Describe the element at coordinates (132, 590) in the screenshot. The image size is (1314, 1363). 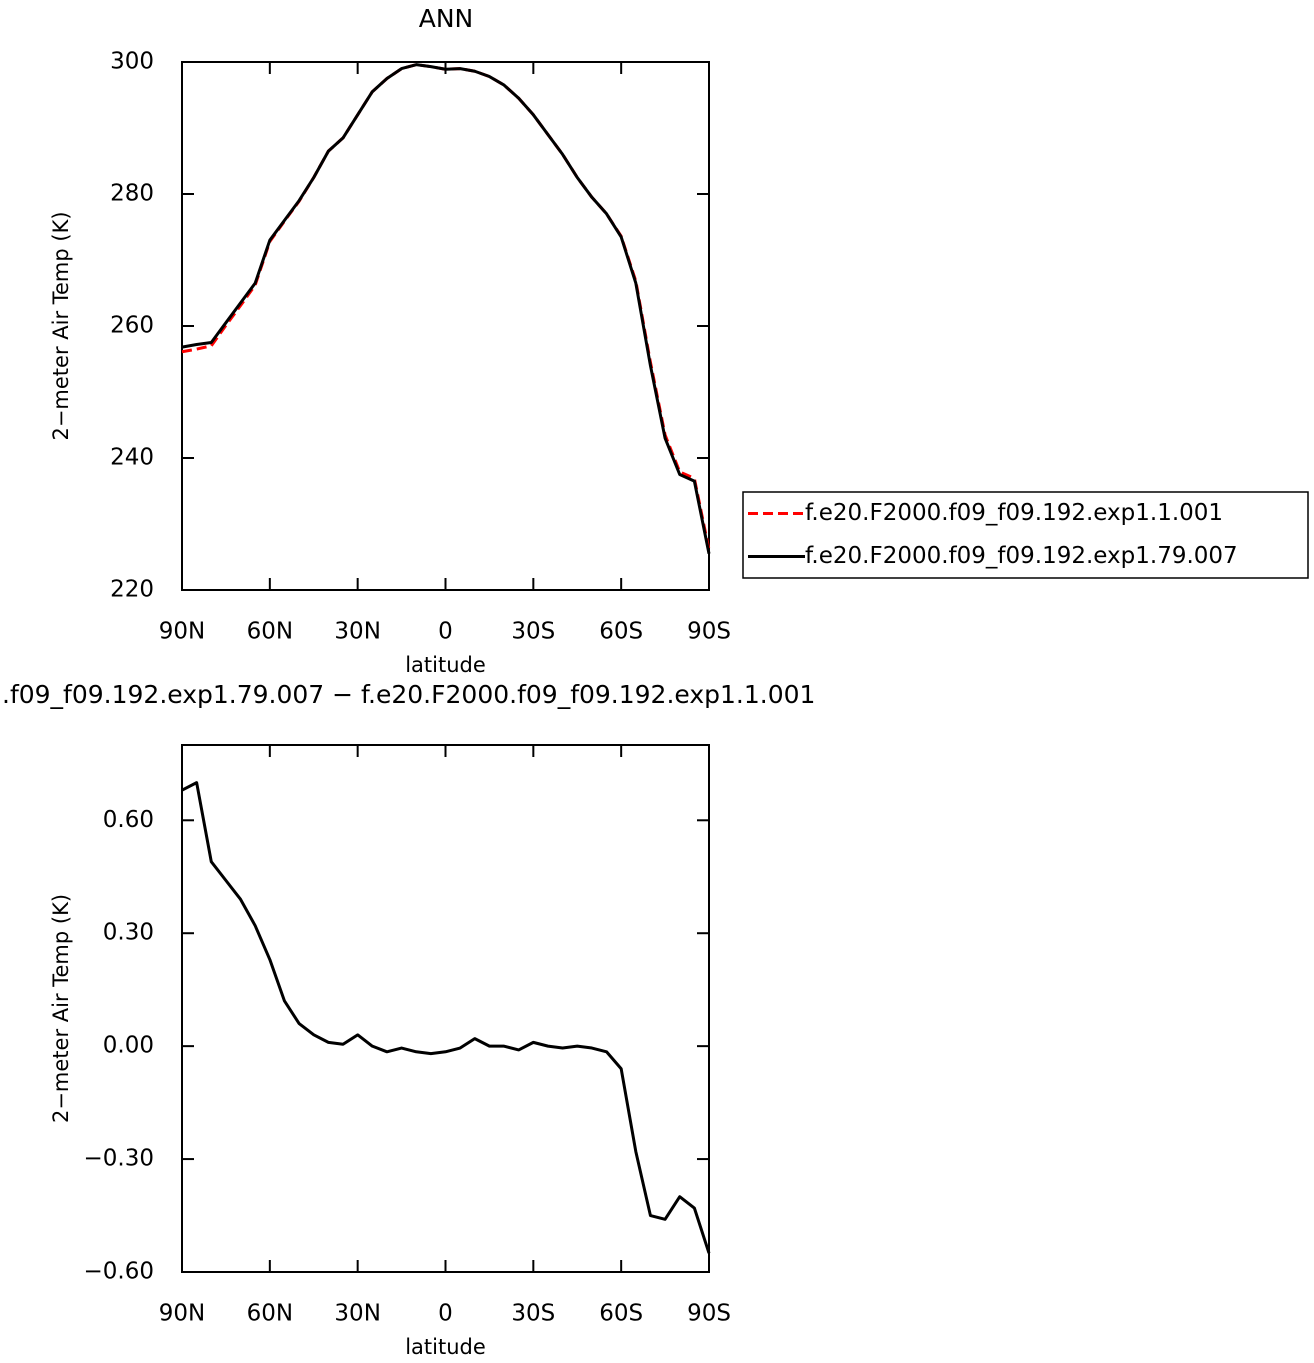
I see `y-tick-label: 220` at that location.